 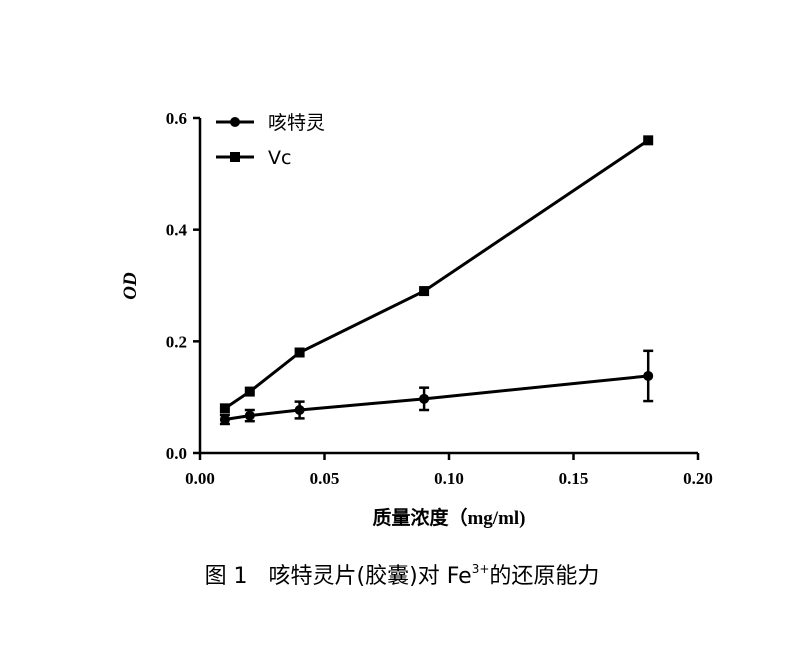 I want to click on y-tick-label: 0.2, so click(x=176, y=341).